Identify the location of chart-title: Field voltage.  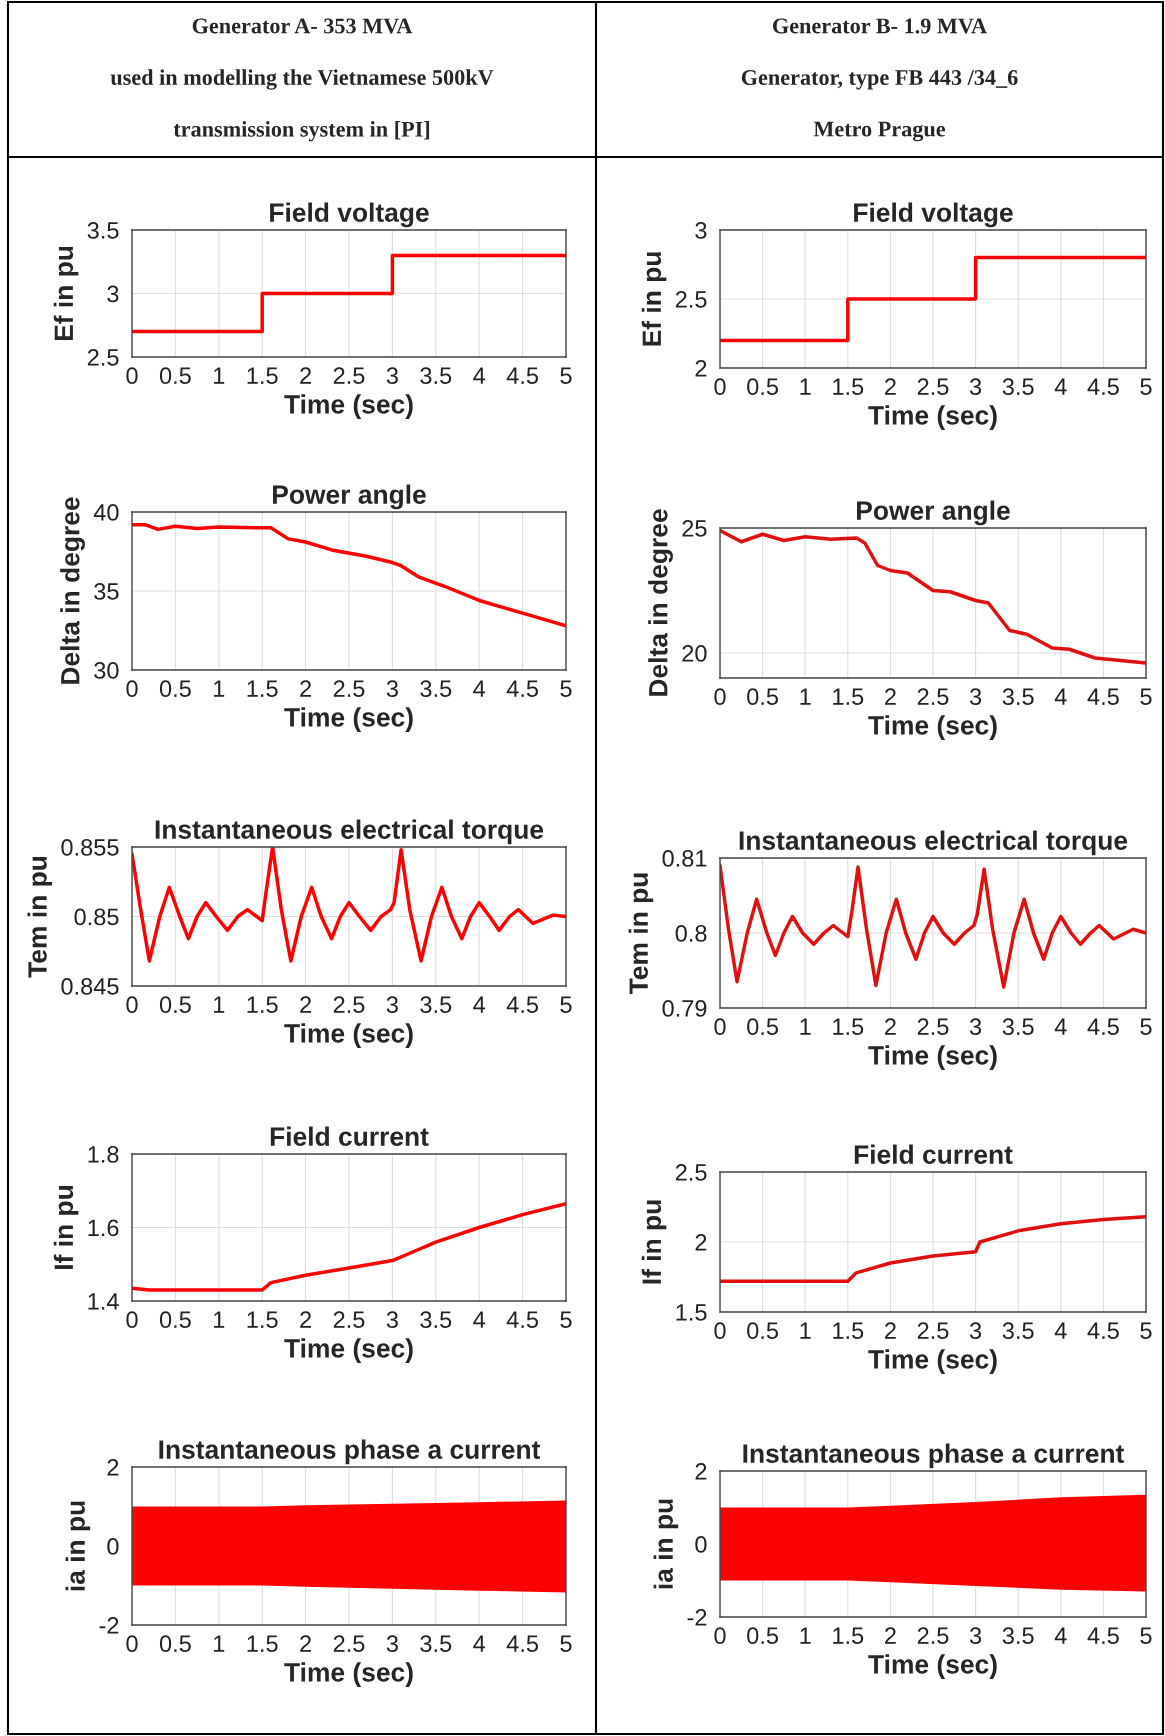
(349, 215).